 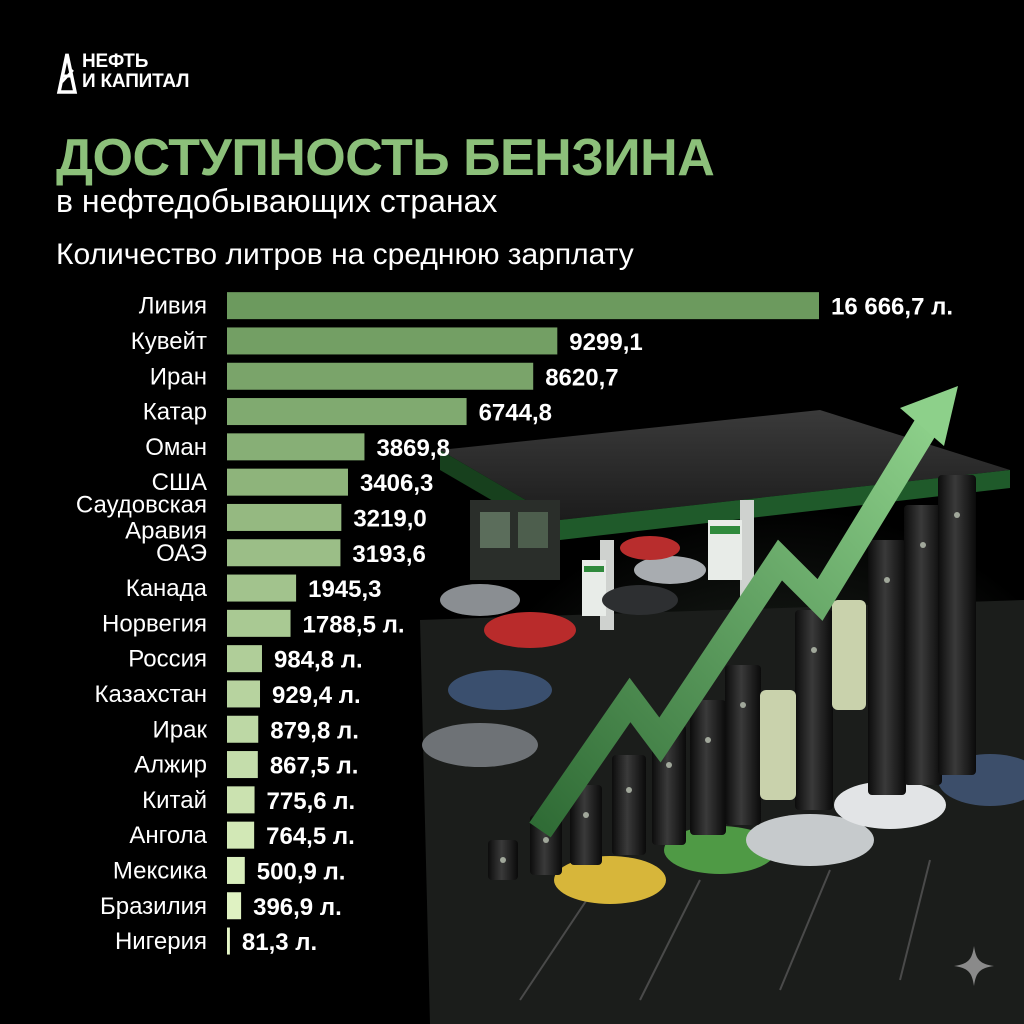 What do you see at coordinates (388, 554) in the screenshot?
I see `value-label: 3193,6` at bounding box center [388, 554].